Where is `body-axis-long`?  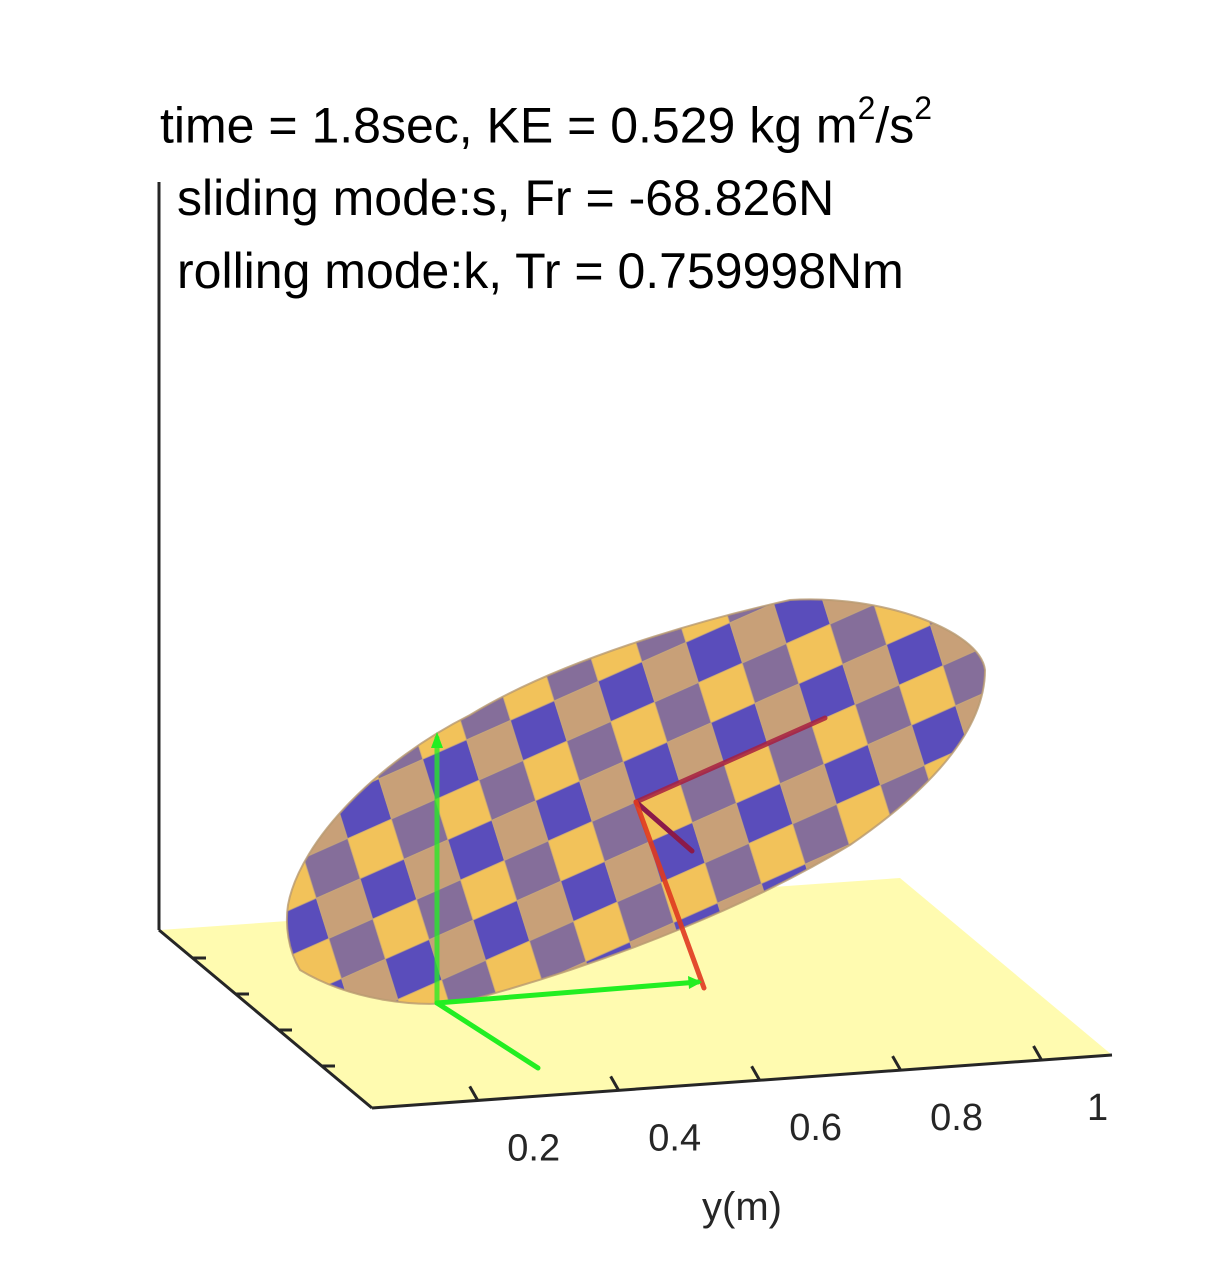
body-axis-long is located at coordinates (730, 760).